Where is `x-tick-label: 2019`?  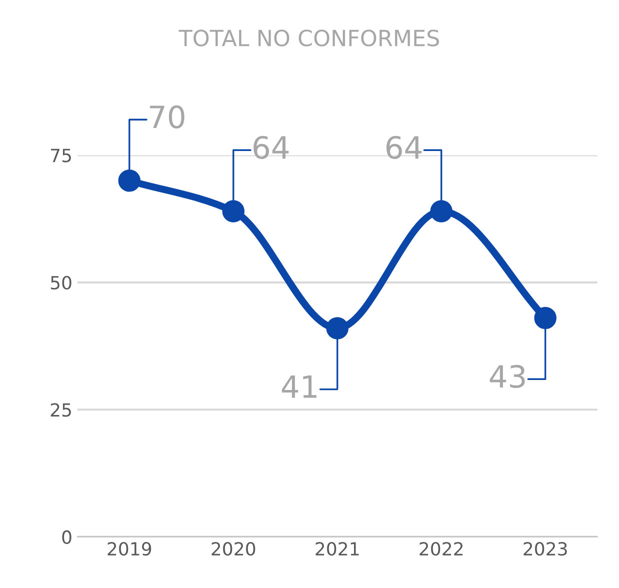
x-tick-label: 2019 is located at coordinates (130, 549).